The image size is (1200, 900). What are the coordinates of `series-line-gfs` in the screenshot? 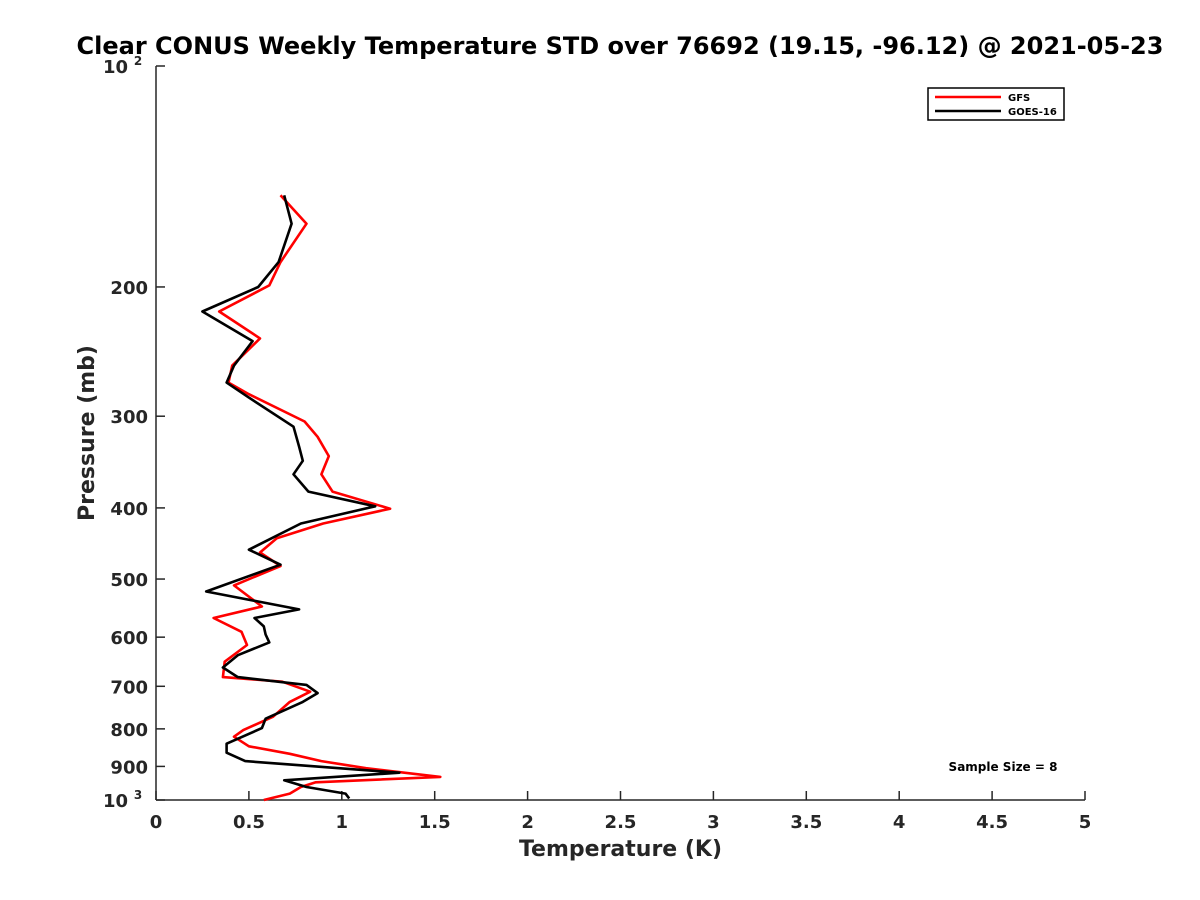 It's located at (327, 498).